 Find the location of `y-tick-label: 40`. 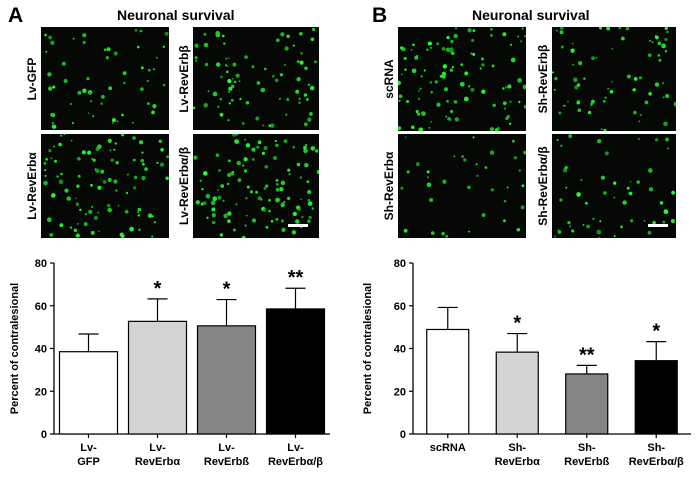

y-tick-label: 40 is located at coordinates (400, 350).